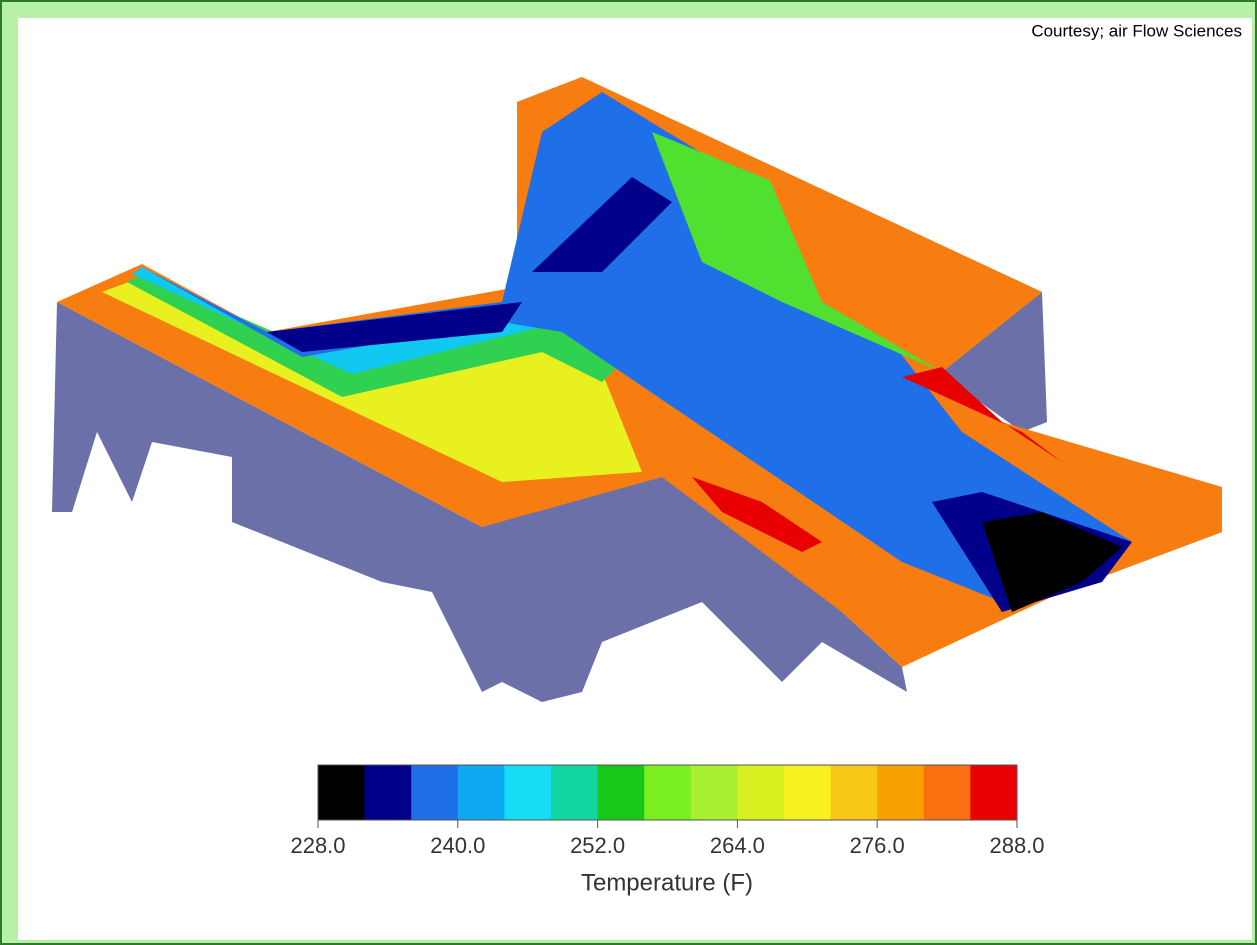 Image resolution: width=1257 pixels, height=945 pixels. What do you see at coordinates (597, 845) in the screenshot?
I see `tick-label: 252.0` at bounding box center [597, 845].